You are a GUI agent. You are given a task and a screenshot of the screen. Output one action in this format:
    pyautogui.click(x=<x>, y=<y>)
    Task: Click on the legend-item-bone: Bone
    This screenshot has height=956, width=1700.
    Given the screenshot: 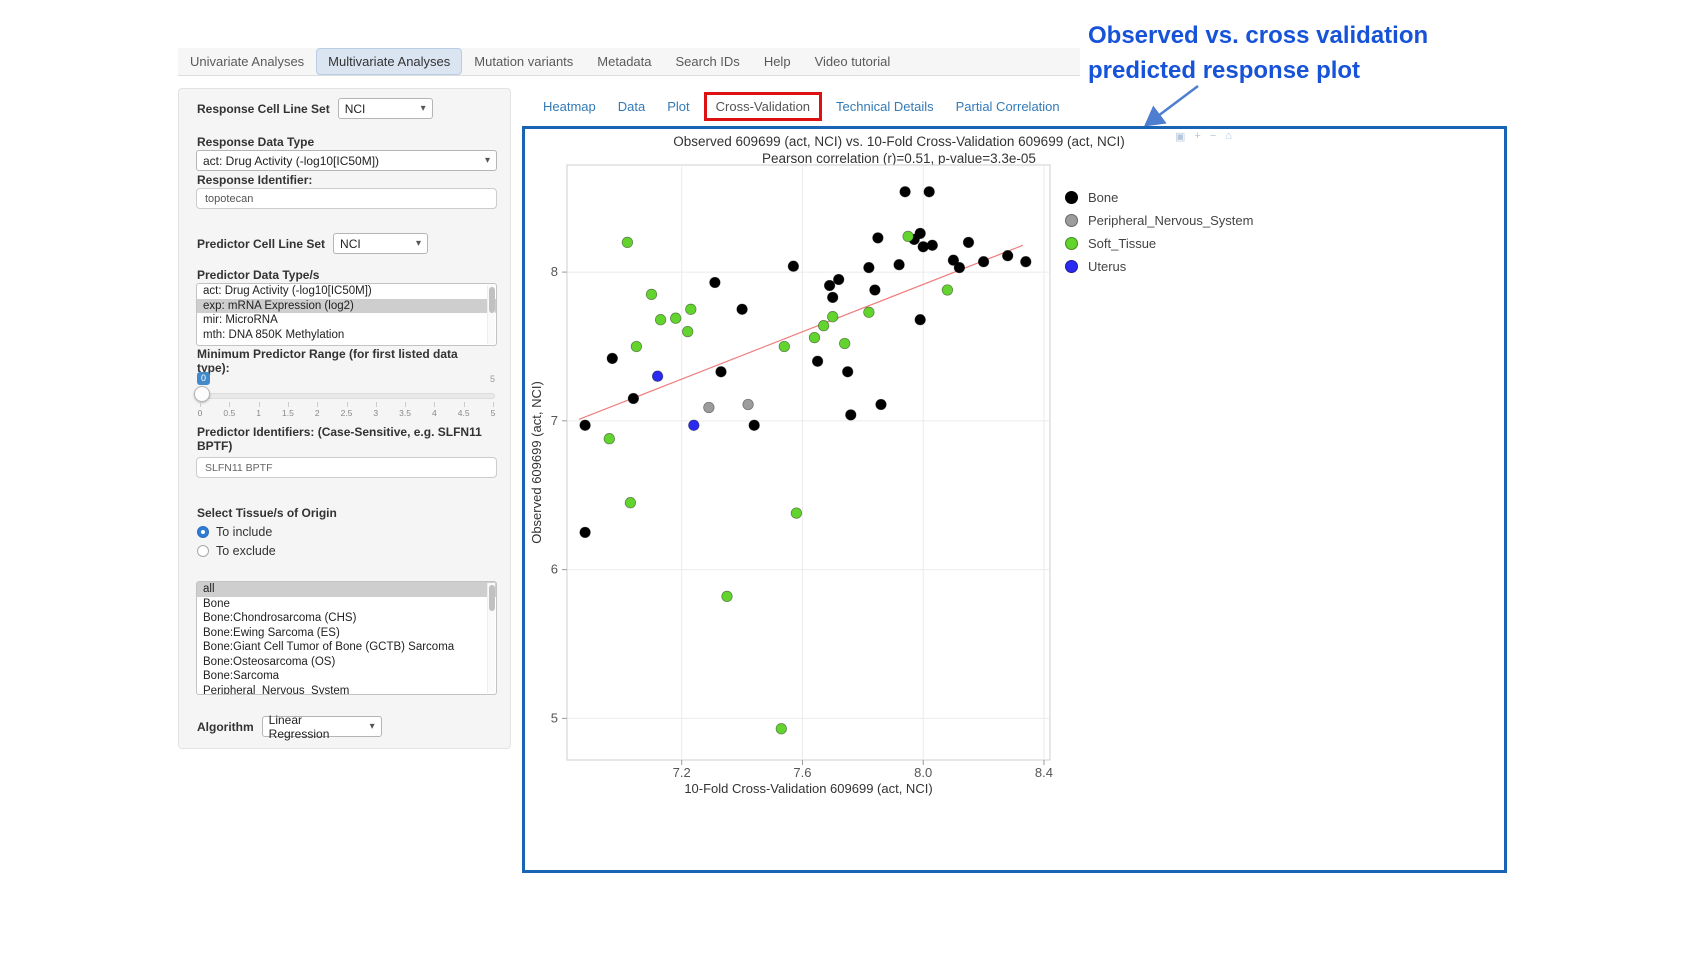 What is the action you would take?
    pyautogui.click(x=1159, y=197)
    